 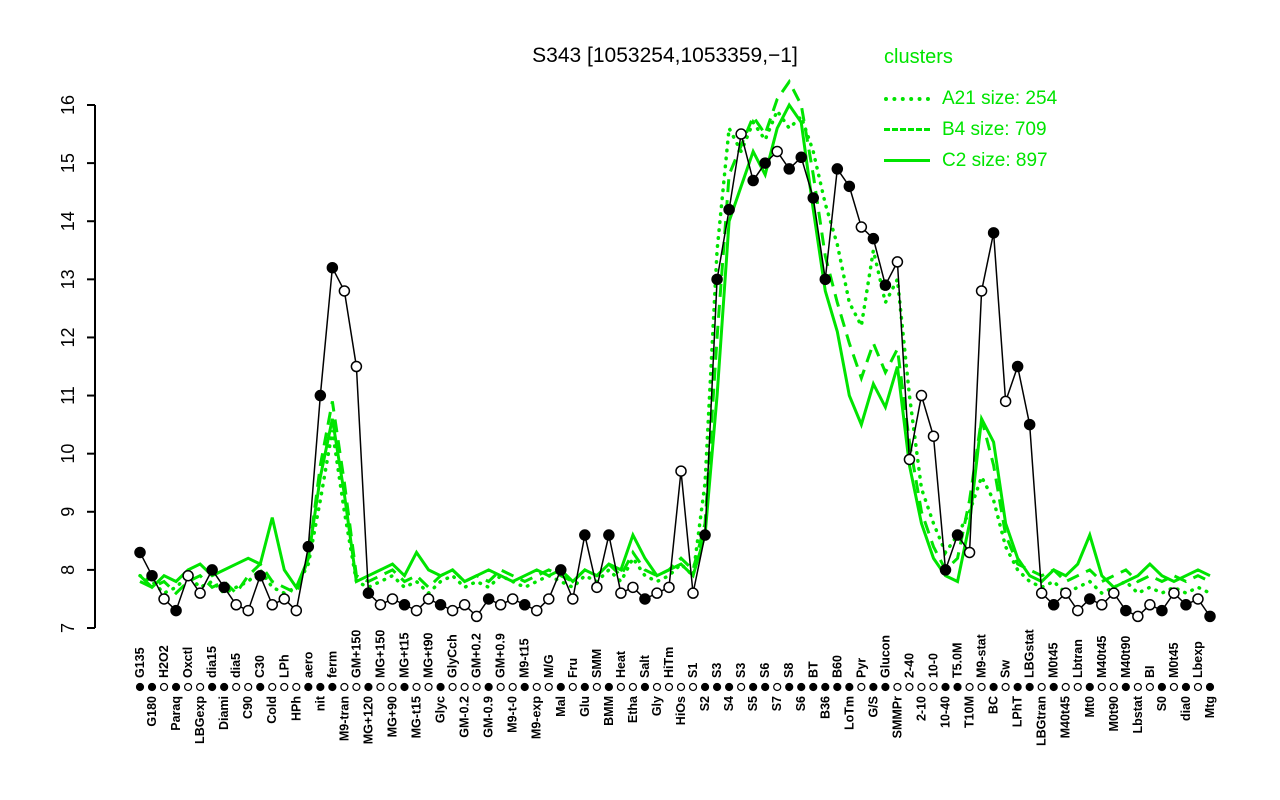 I want to click on y-axis: 7 8 9 10 11 12 13 14 15 16, so click(x=77, y=364).